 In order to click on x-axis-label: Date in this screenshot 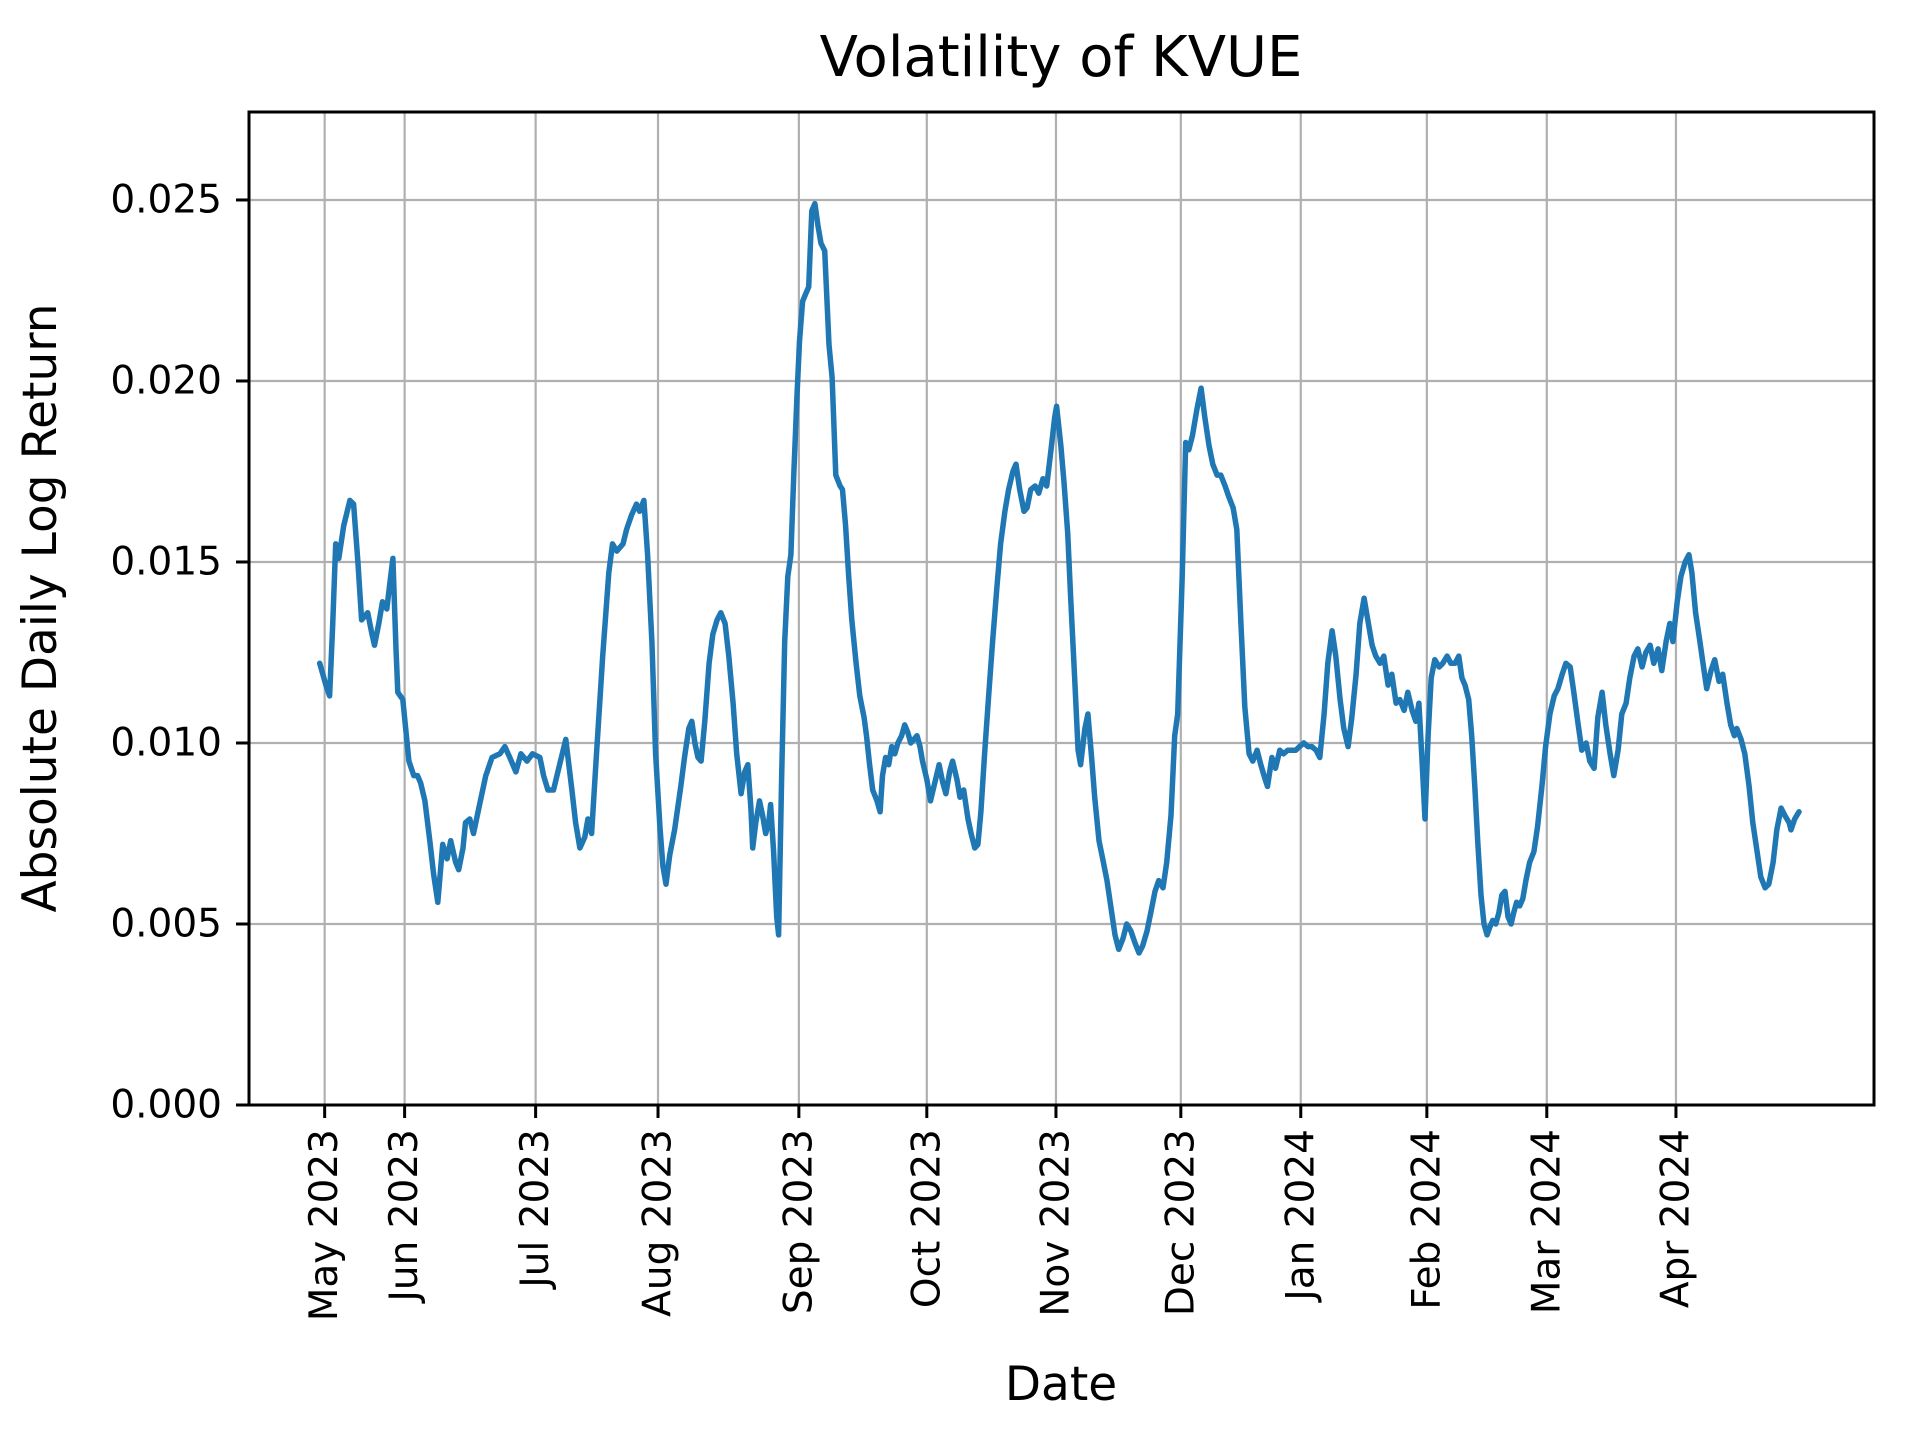, I will do `click(1061, 1384)`.